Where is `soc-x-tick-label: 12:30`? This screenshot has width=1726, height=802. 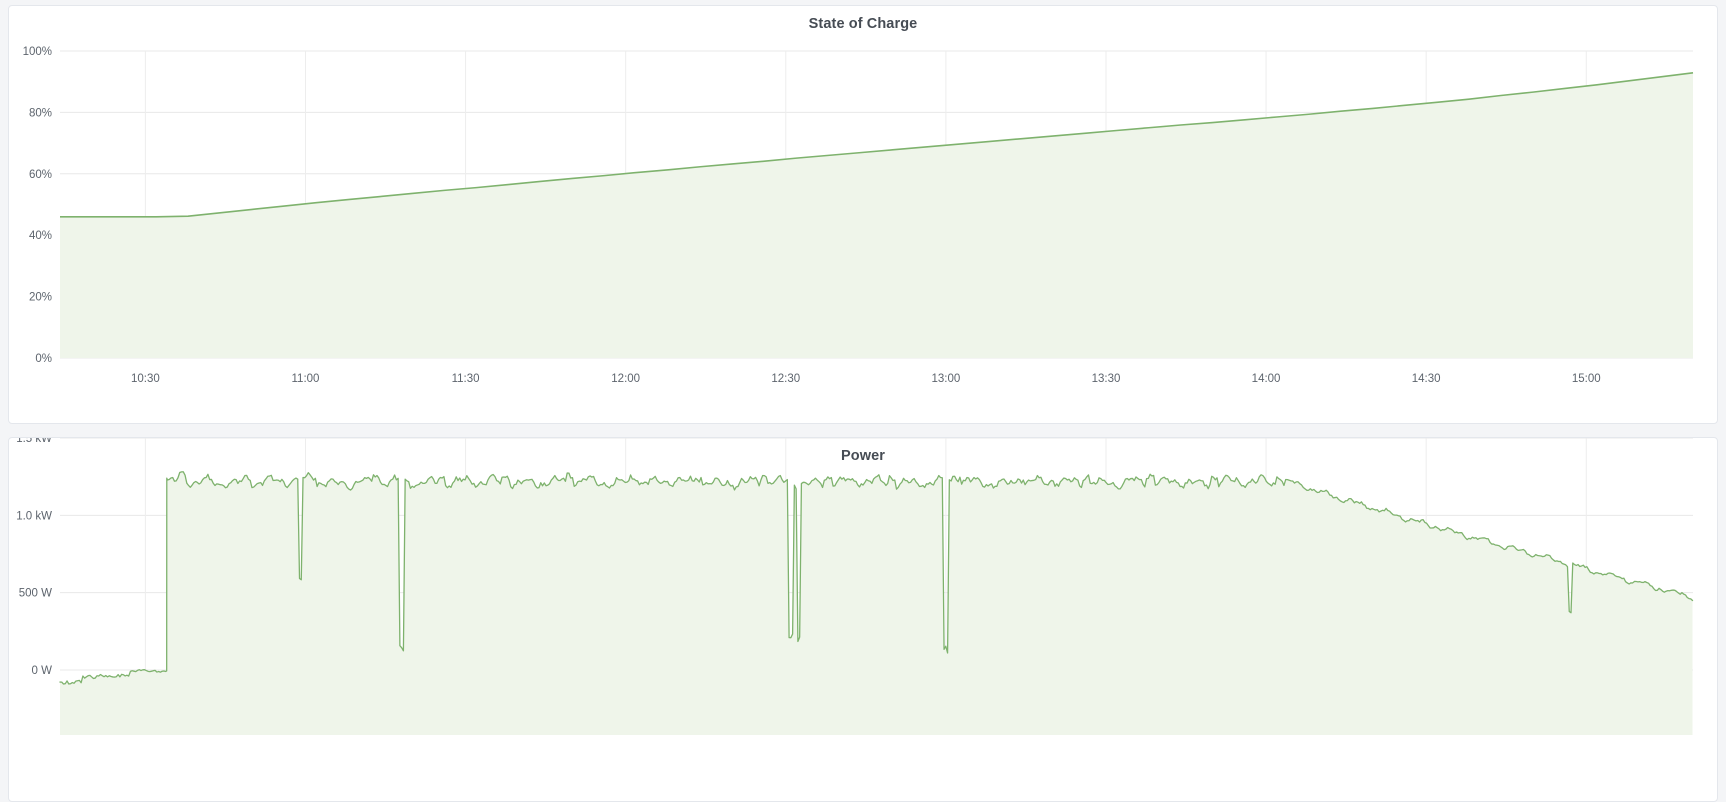
soc-x-tick-label: 12:30 is located at coordinates (785, 379).